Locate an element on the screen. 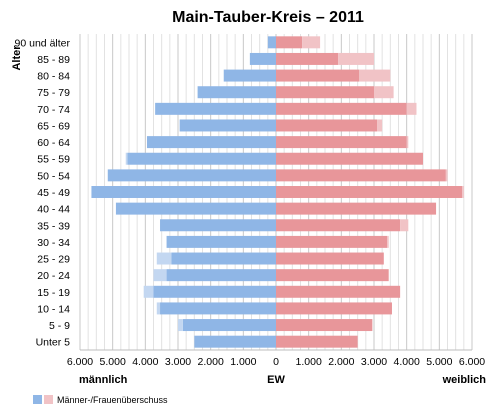  age-group-label: Unter 5 is located at coordinates (53, 343).